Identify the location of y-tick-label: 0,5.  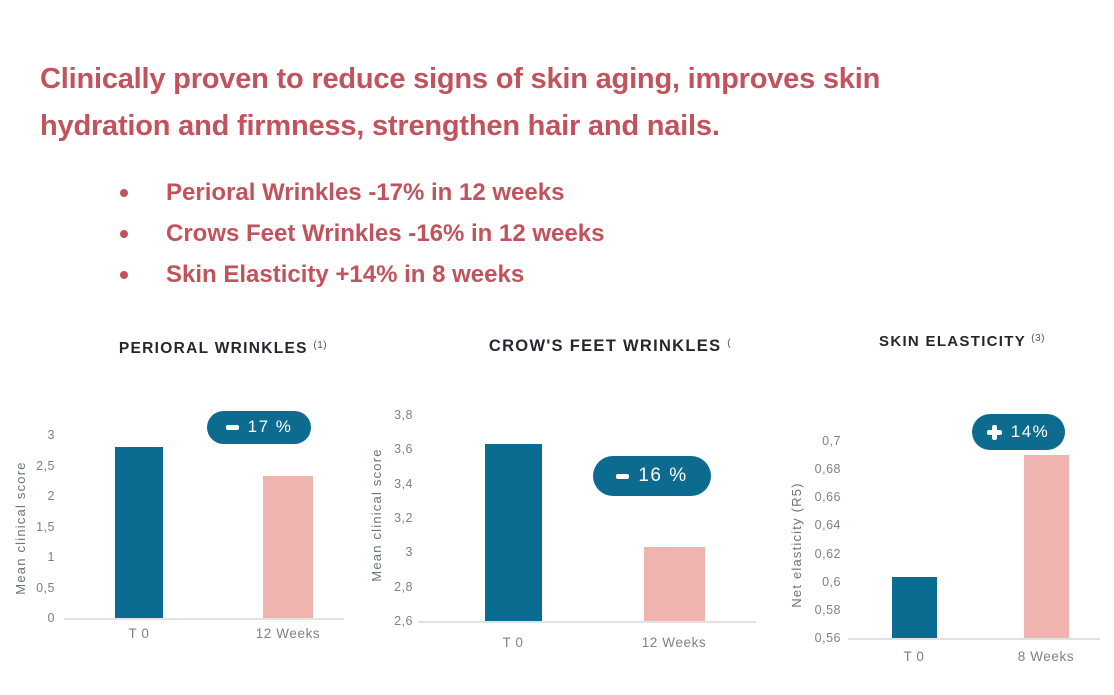
(45, 587).